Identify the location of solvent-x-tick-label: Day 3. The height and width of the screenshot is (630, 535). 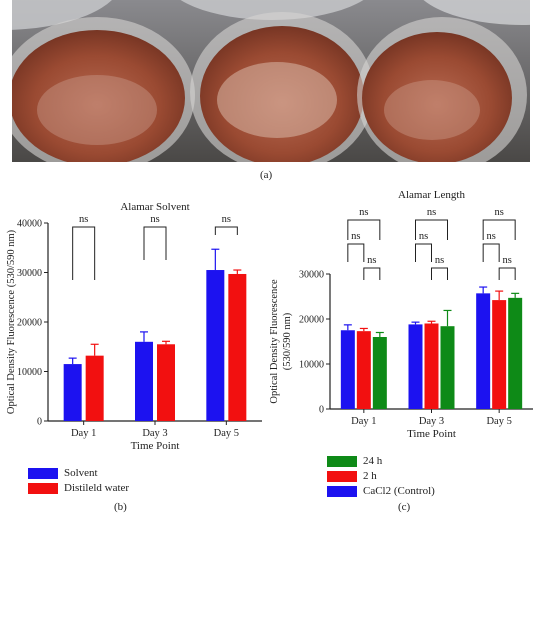
(154, 433).